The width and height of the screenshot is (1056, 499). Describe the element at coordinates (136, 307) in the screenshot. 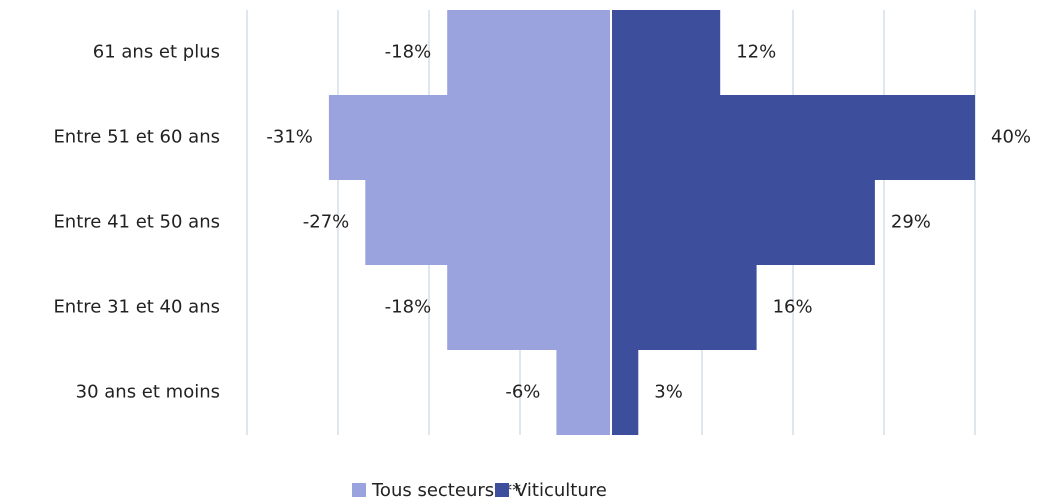

I see `y-tick-label: Entre 31 et 40 ans` at that location.